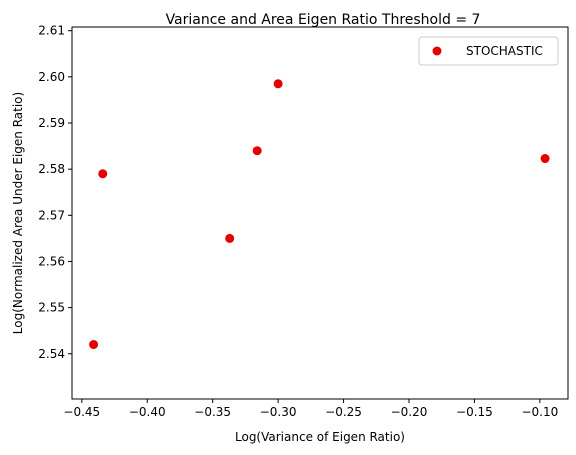 This screenshot has width=576, height=455. I want to click on legend: STOCHASTIC, so click(488, 51).